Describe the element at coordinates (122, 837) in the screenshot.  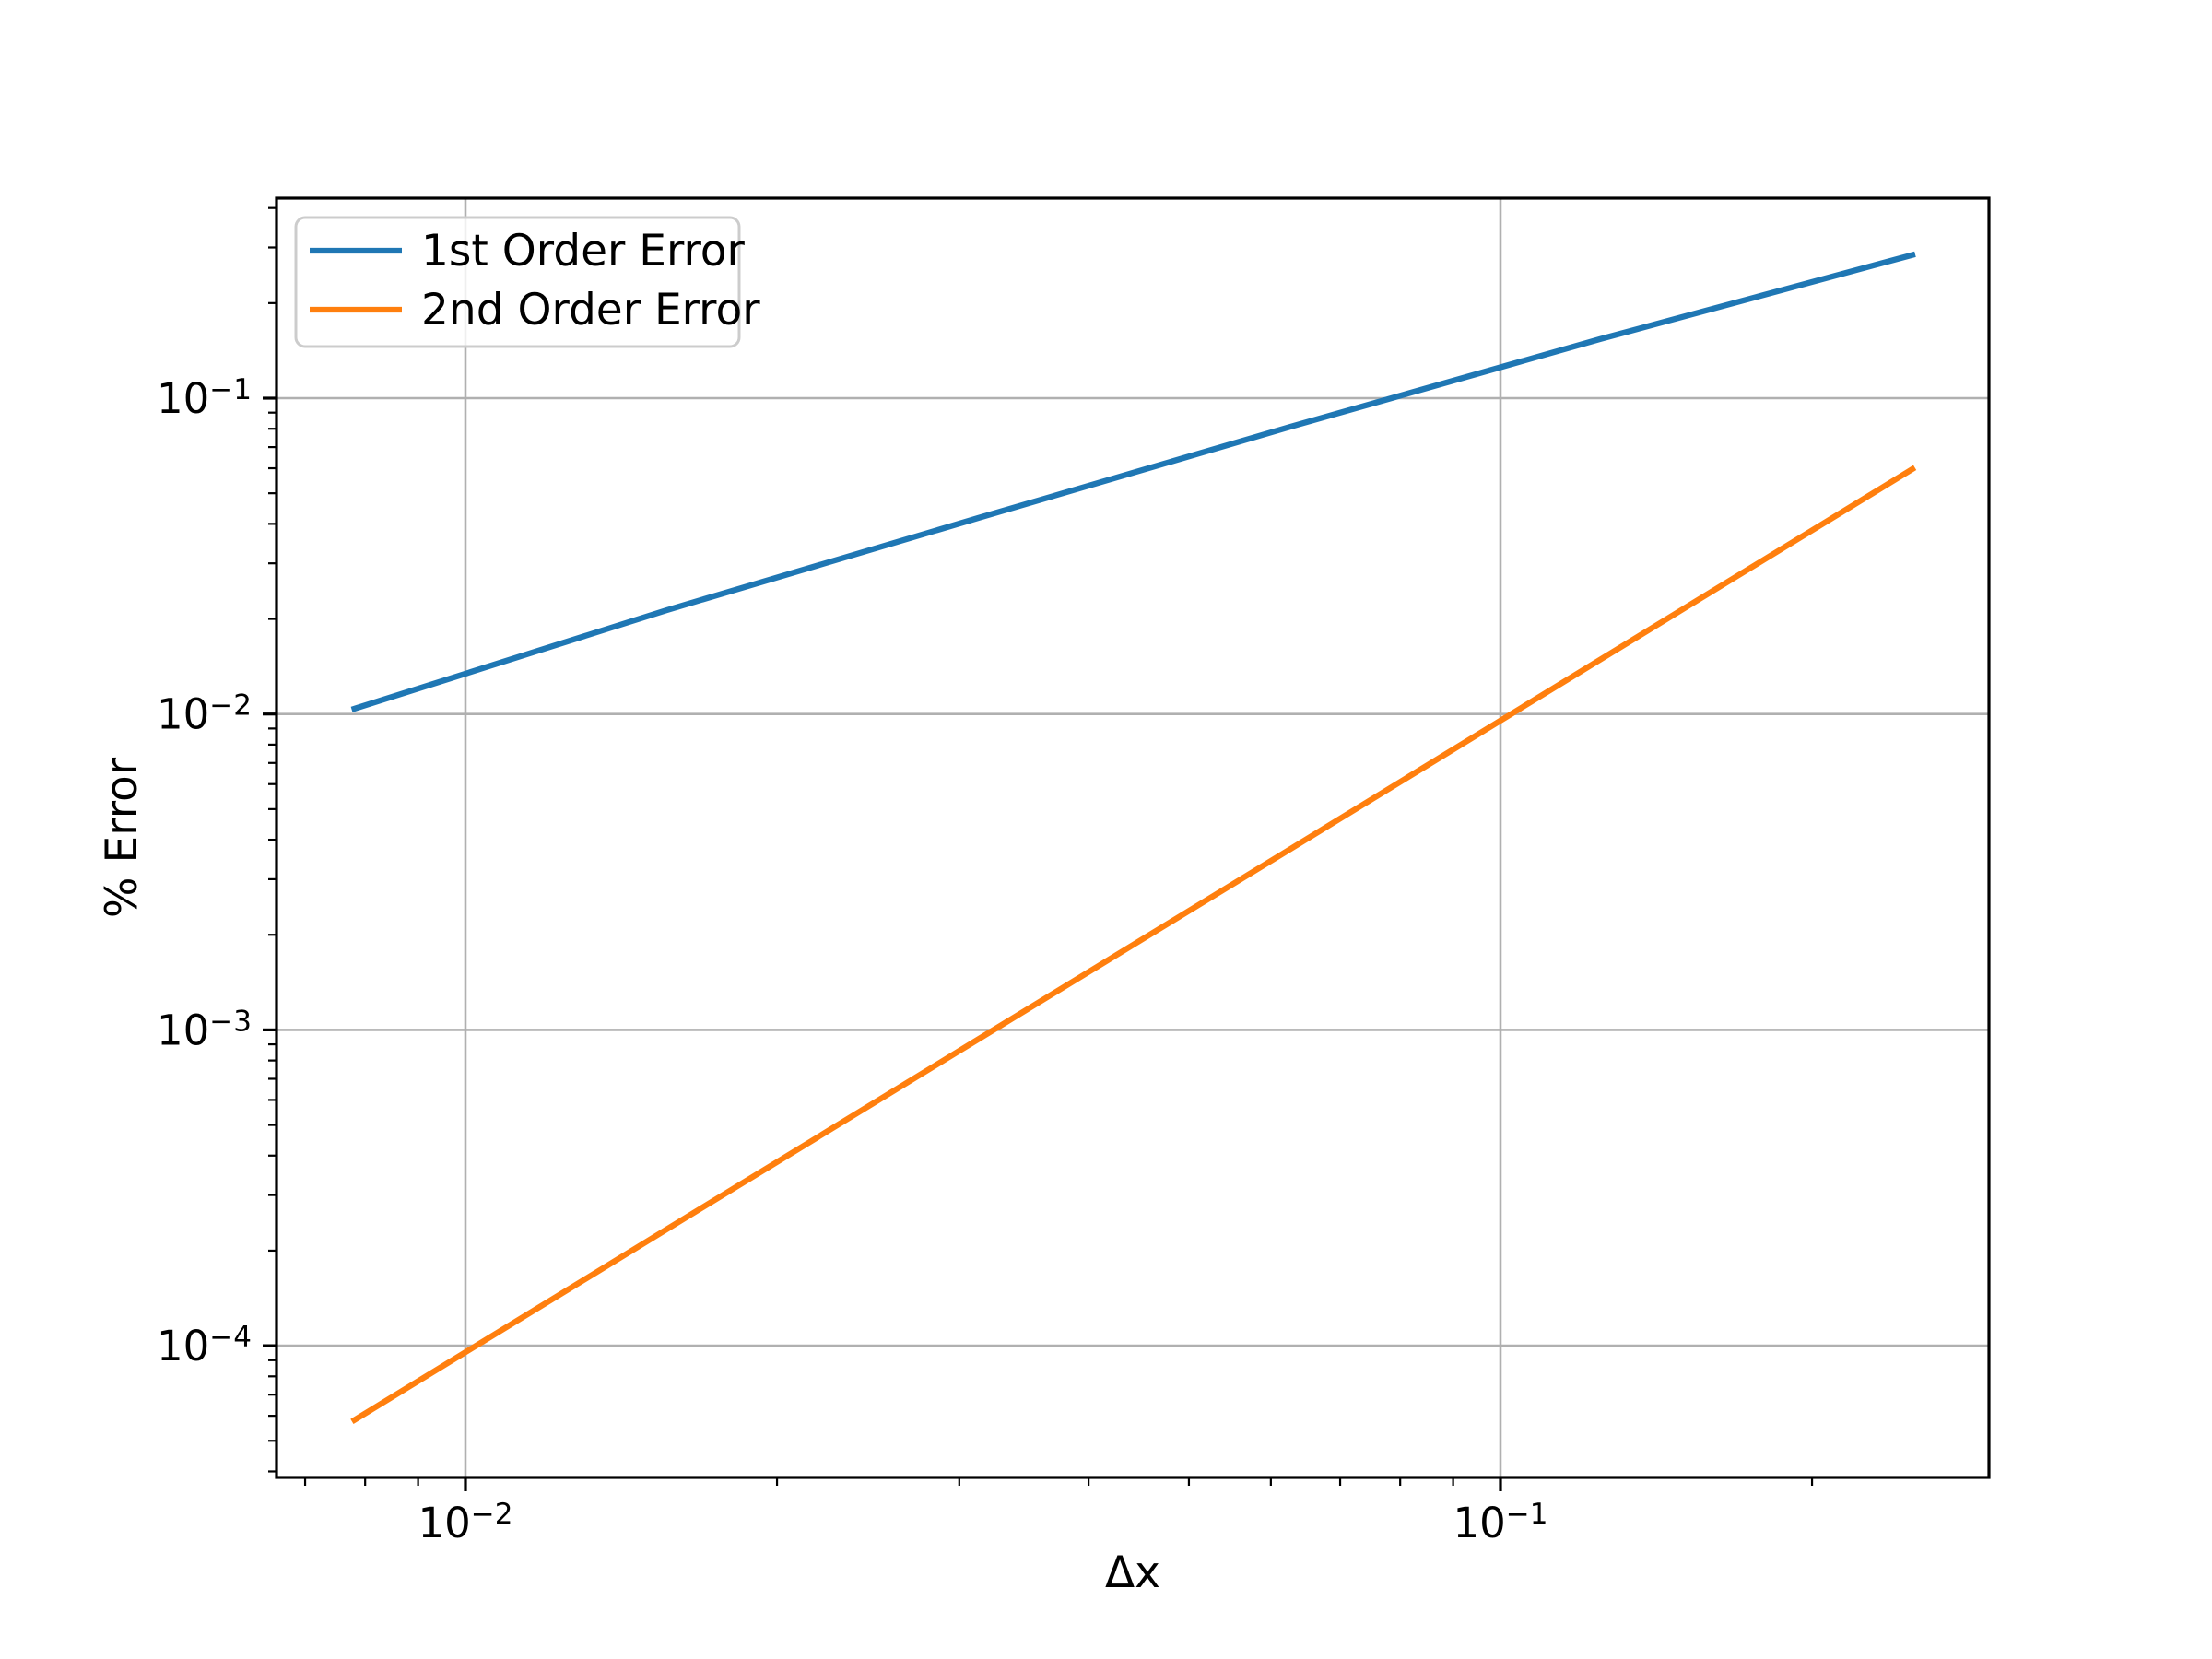
I see `y-axis-label: % Error` at that location.